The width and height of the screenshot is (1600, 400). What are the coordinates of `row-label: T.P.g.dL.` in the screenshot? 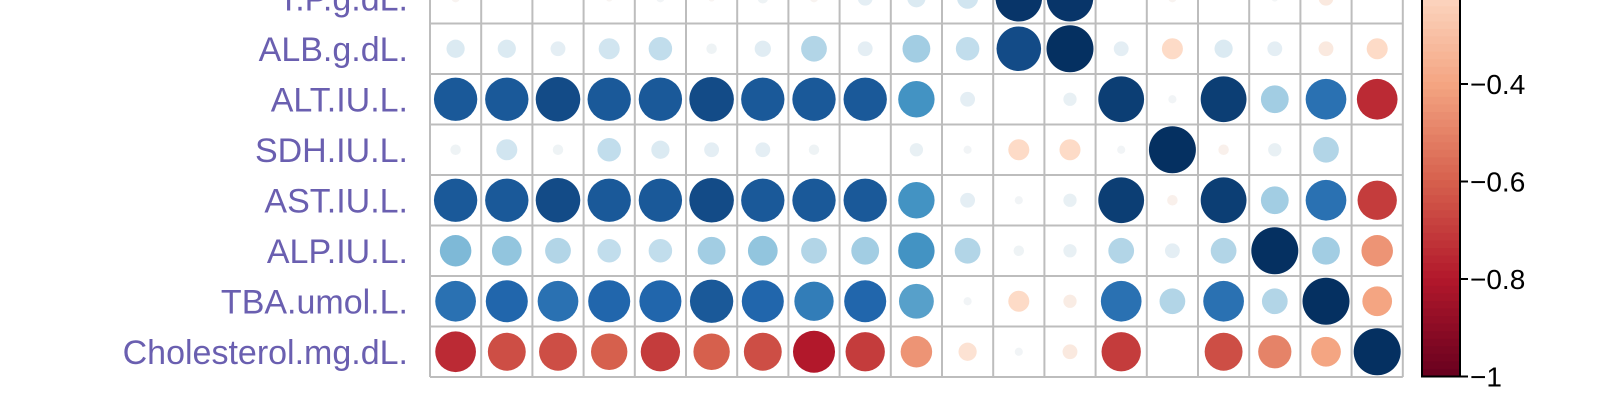 It's located at (343, 9).